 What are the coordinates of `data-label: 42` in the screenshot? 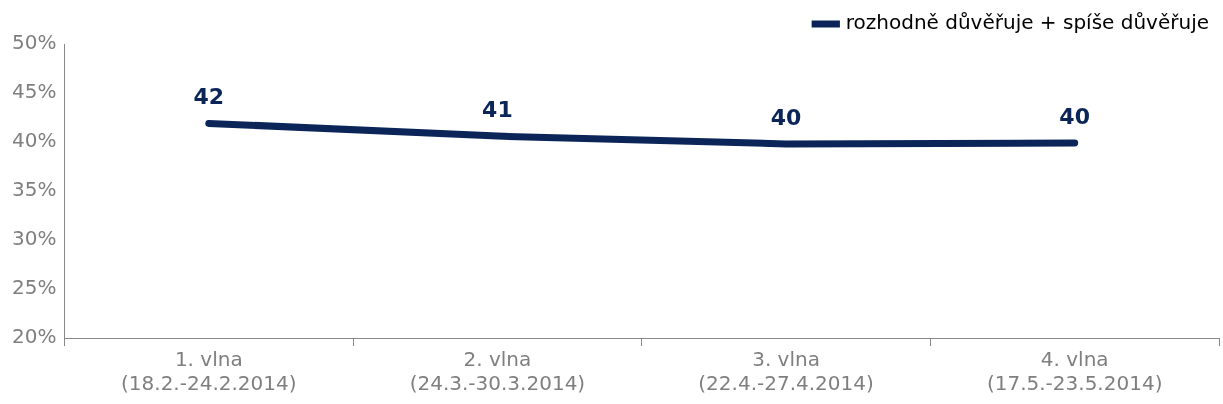 It's located at (209, 97).